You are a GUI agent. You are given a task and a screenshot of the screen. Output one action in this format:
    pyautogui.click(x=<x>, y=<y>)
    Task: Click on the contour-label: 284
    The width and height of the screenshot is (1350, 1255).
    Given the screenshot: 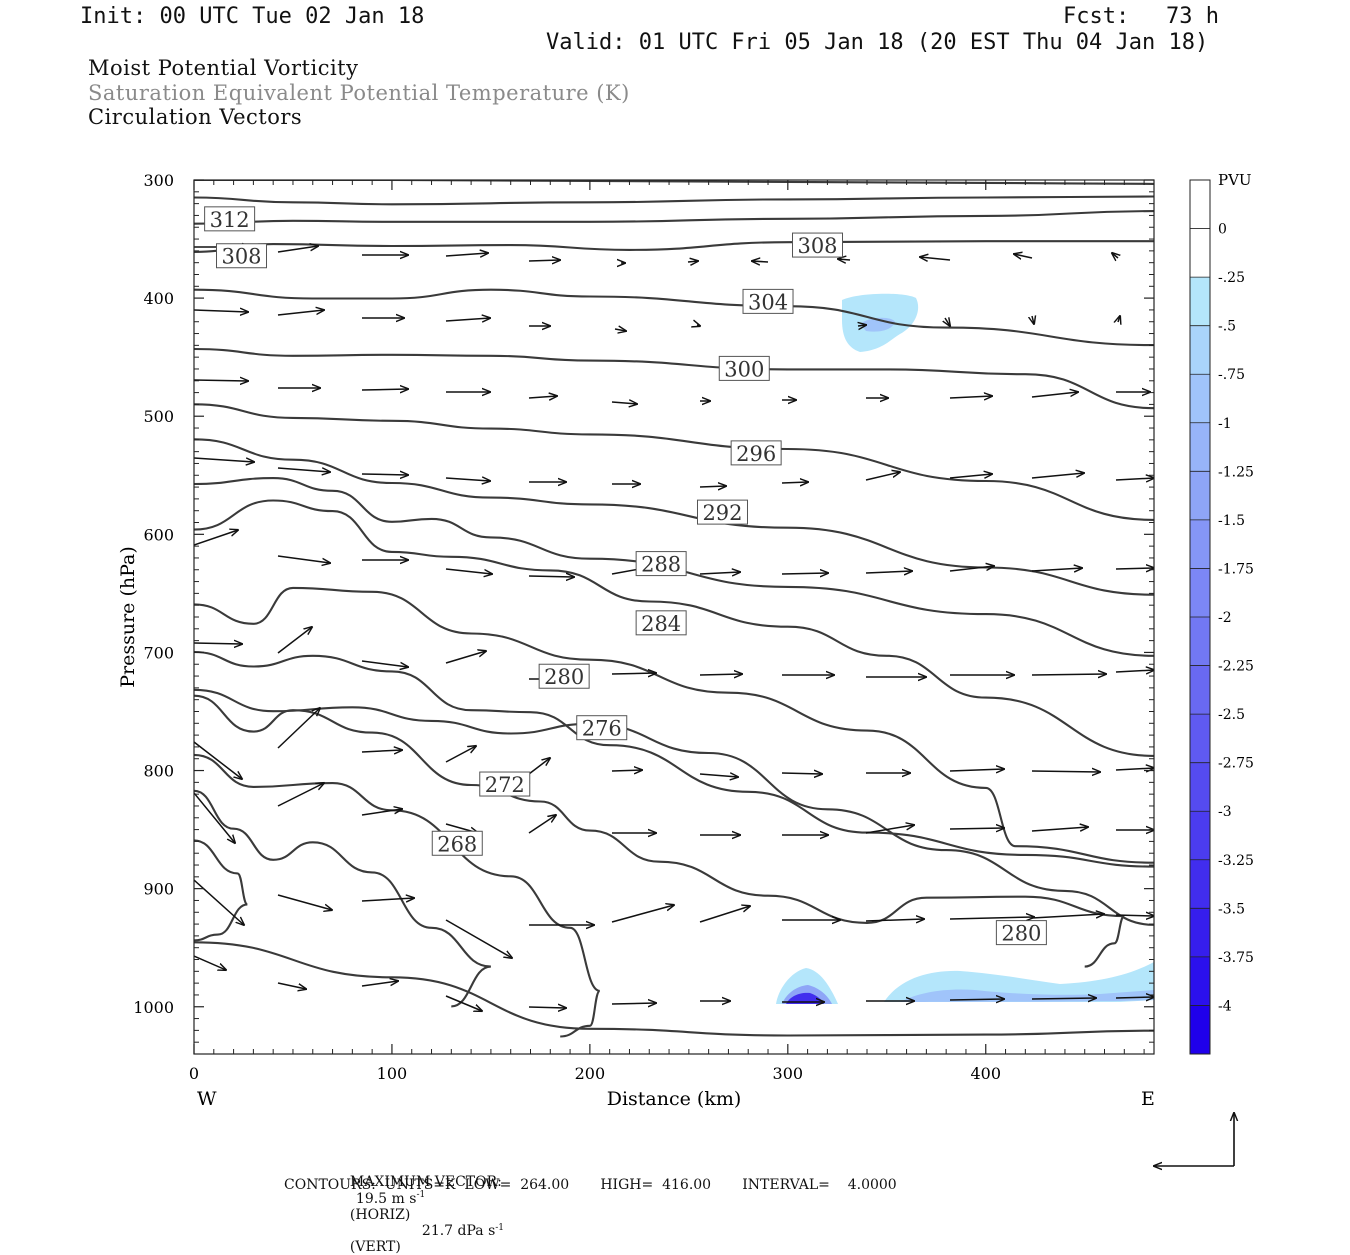 What is the action you would take?
    pyautogui.click(x=661, y=624)
    